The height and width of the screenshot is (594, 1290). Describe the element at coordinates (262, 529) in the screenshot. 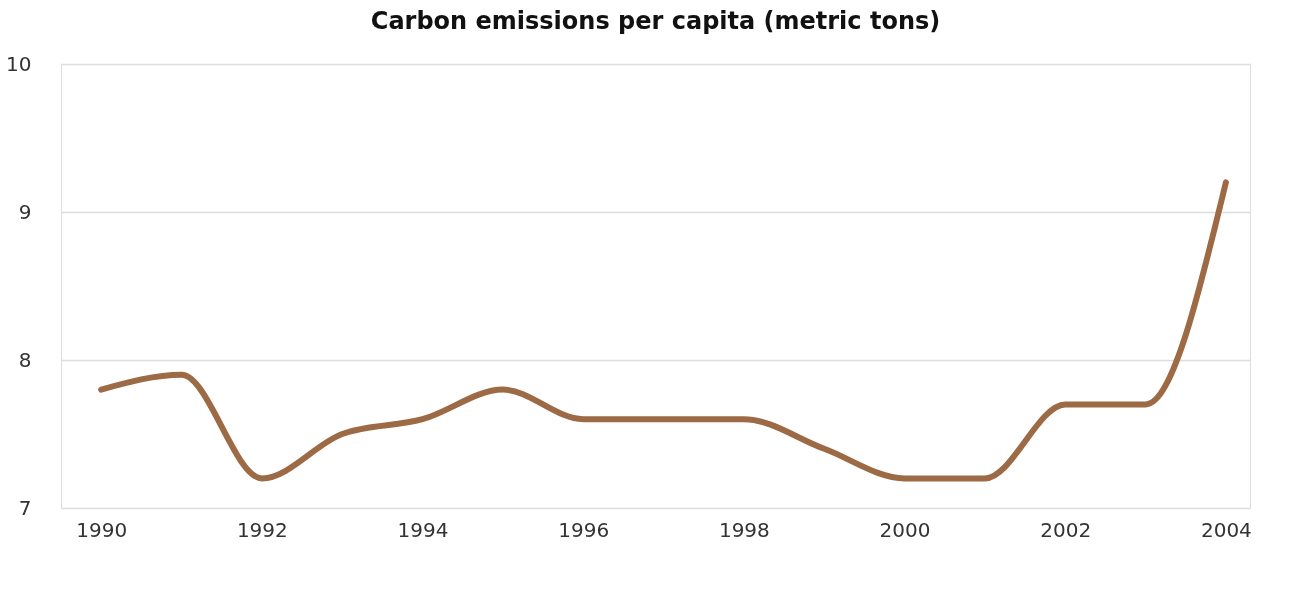

I see `x-tick-label: 1992` at that location.